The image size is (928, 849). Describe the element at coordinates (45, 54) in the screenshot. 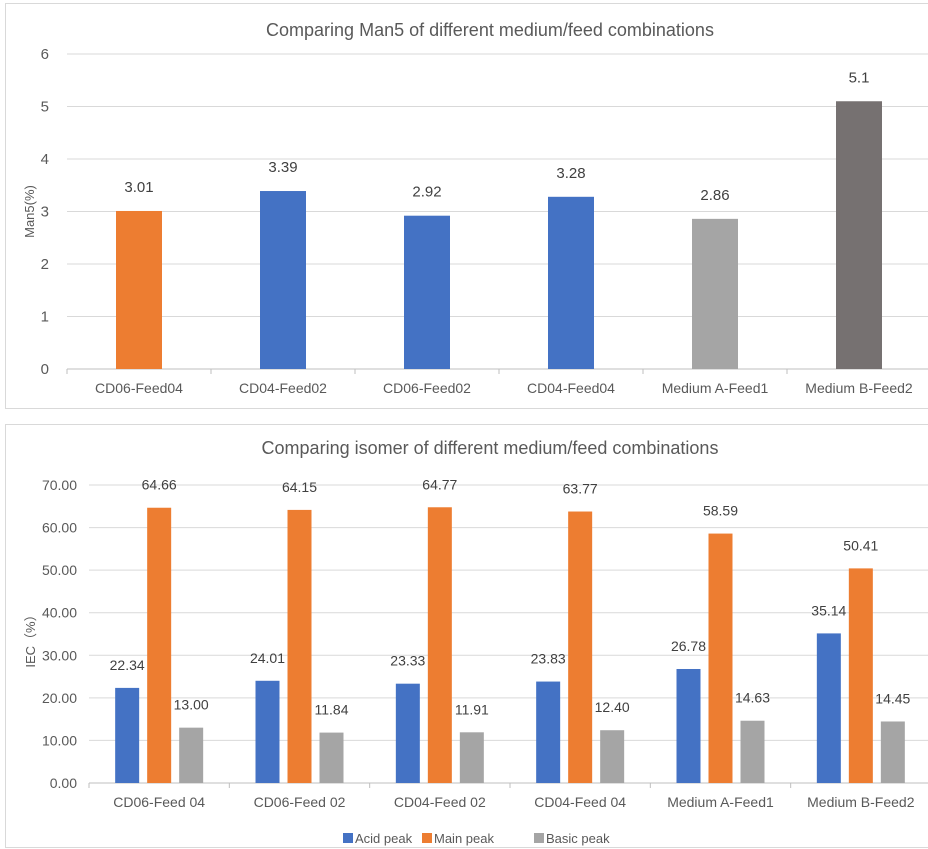

I see `y-tick-label: 6` at that location.